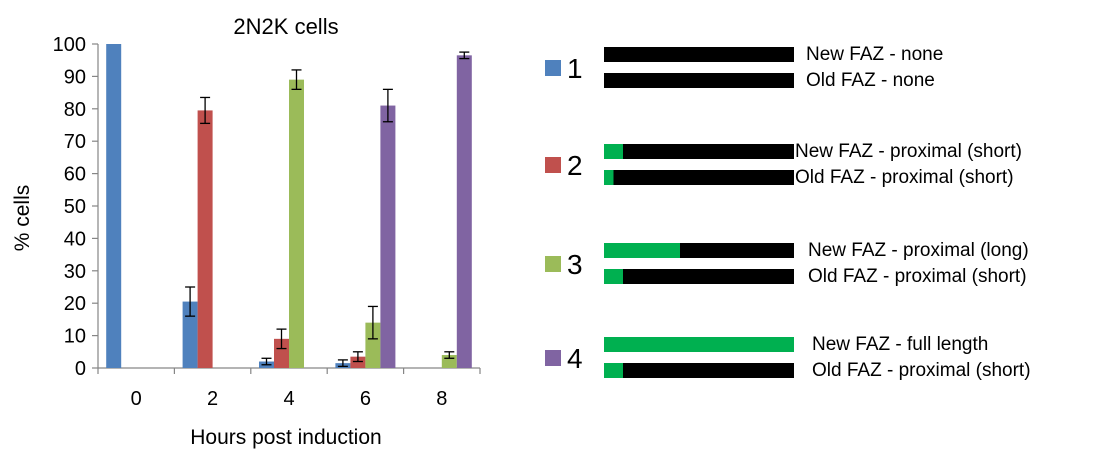 The height and width of the screenshot is (450, 1104). I want to click on y-tick-label: 50, so click(75, 207).